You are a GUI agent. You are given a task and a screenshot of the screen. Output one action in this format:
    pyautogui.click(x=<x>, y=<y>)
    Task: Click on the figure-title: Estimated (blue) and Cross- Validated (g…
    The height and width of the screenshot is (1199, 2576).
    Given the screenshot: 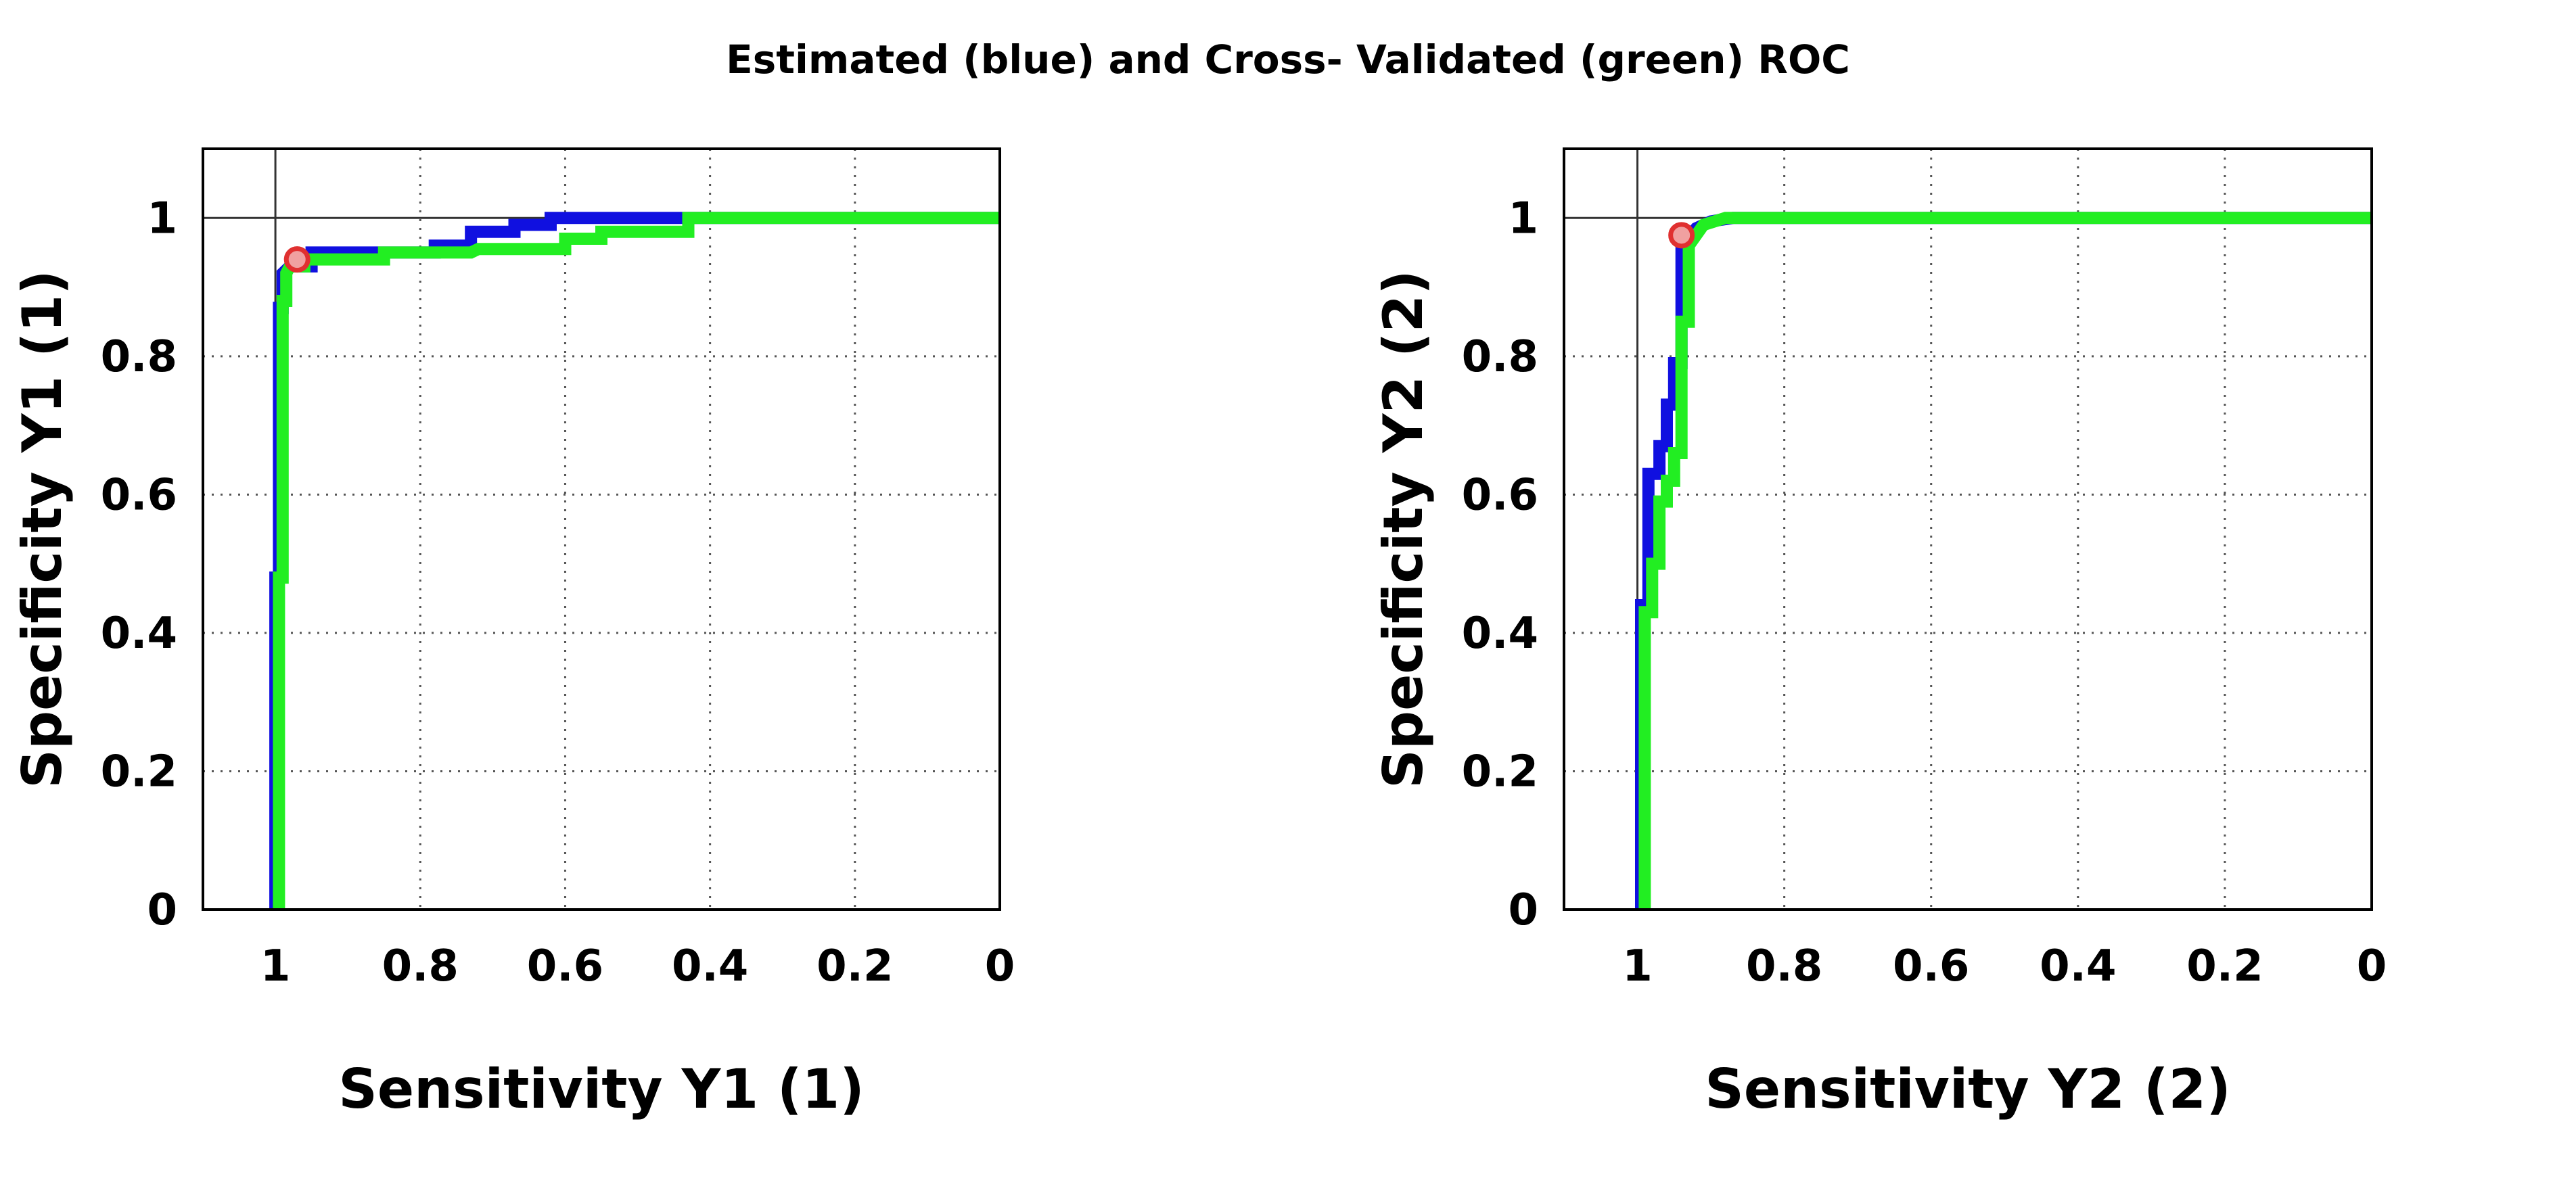 What is the action you would take?
    pyautogui.click(x=1288, y=60)
    